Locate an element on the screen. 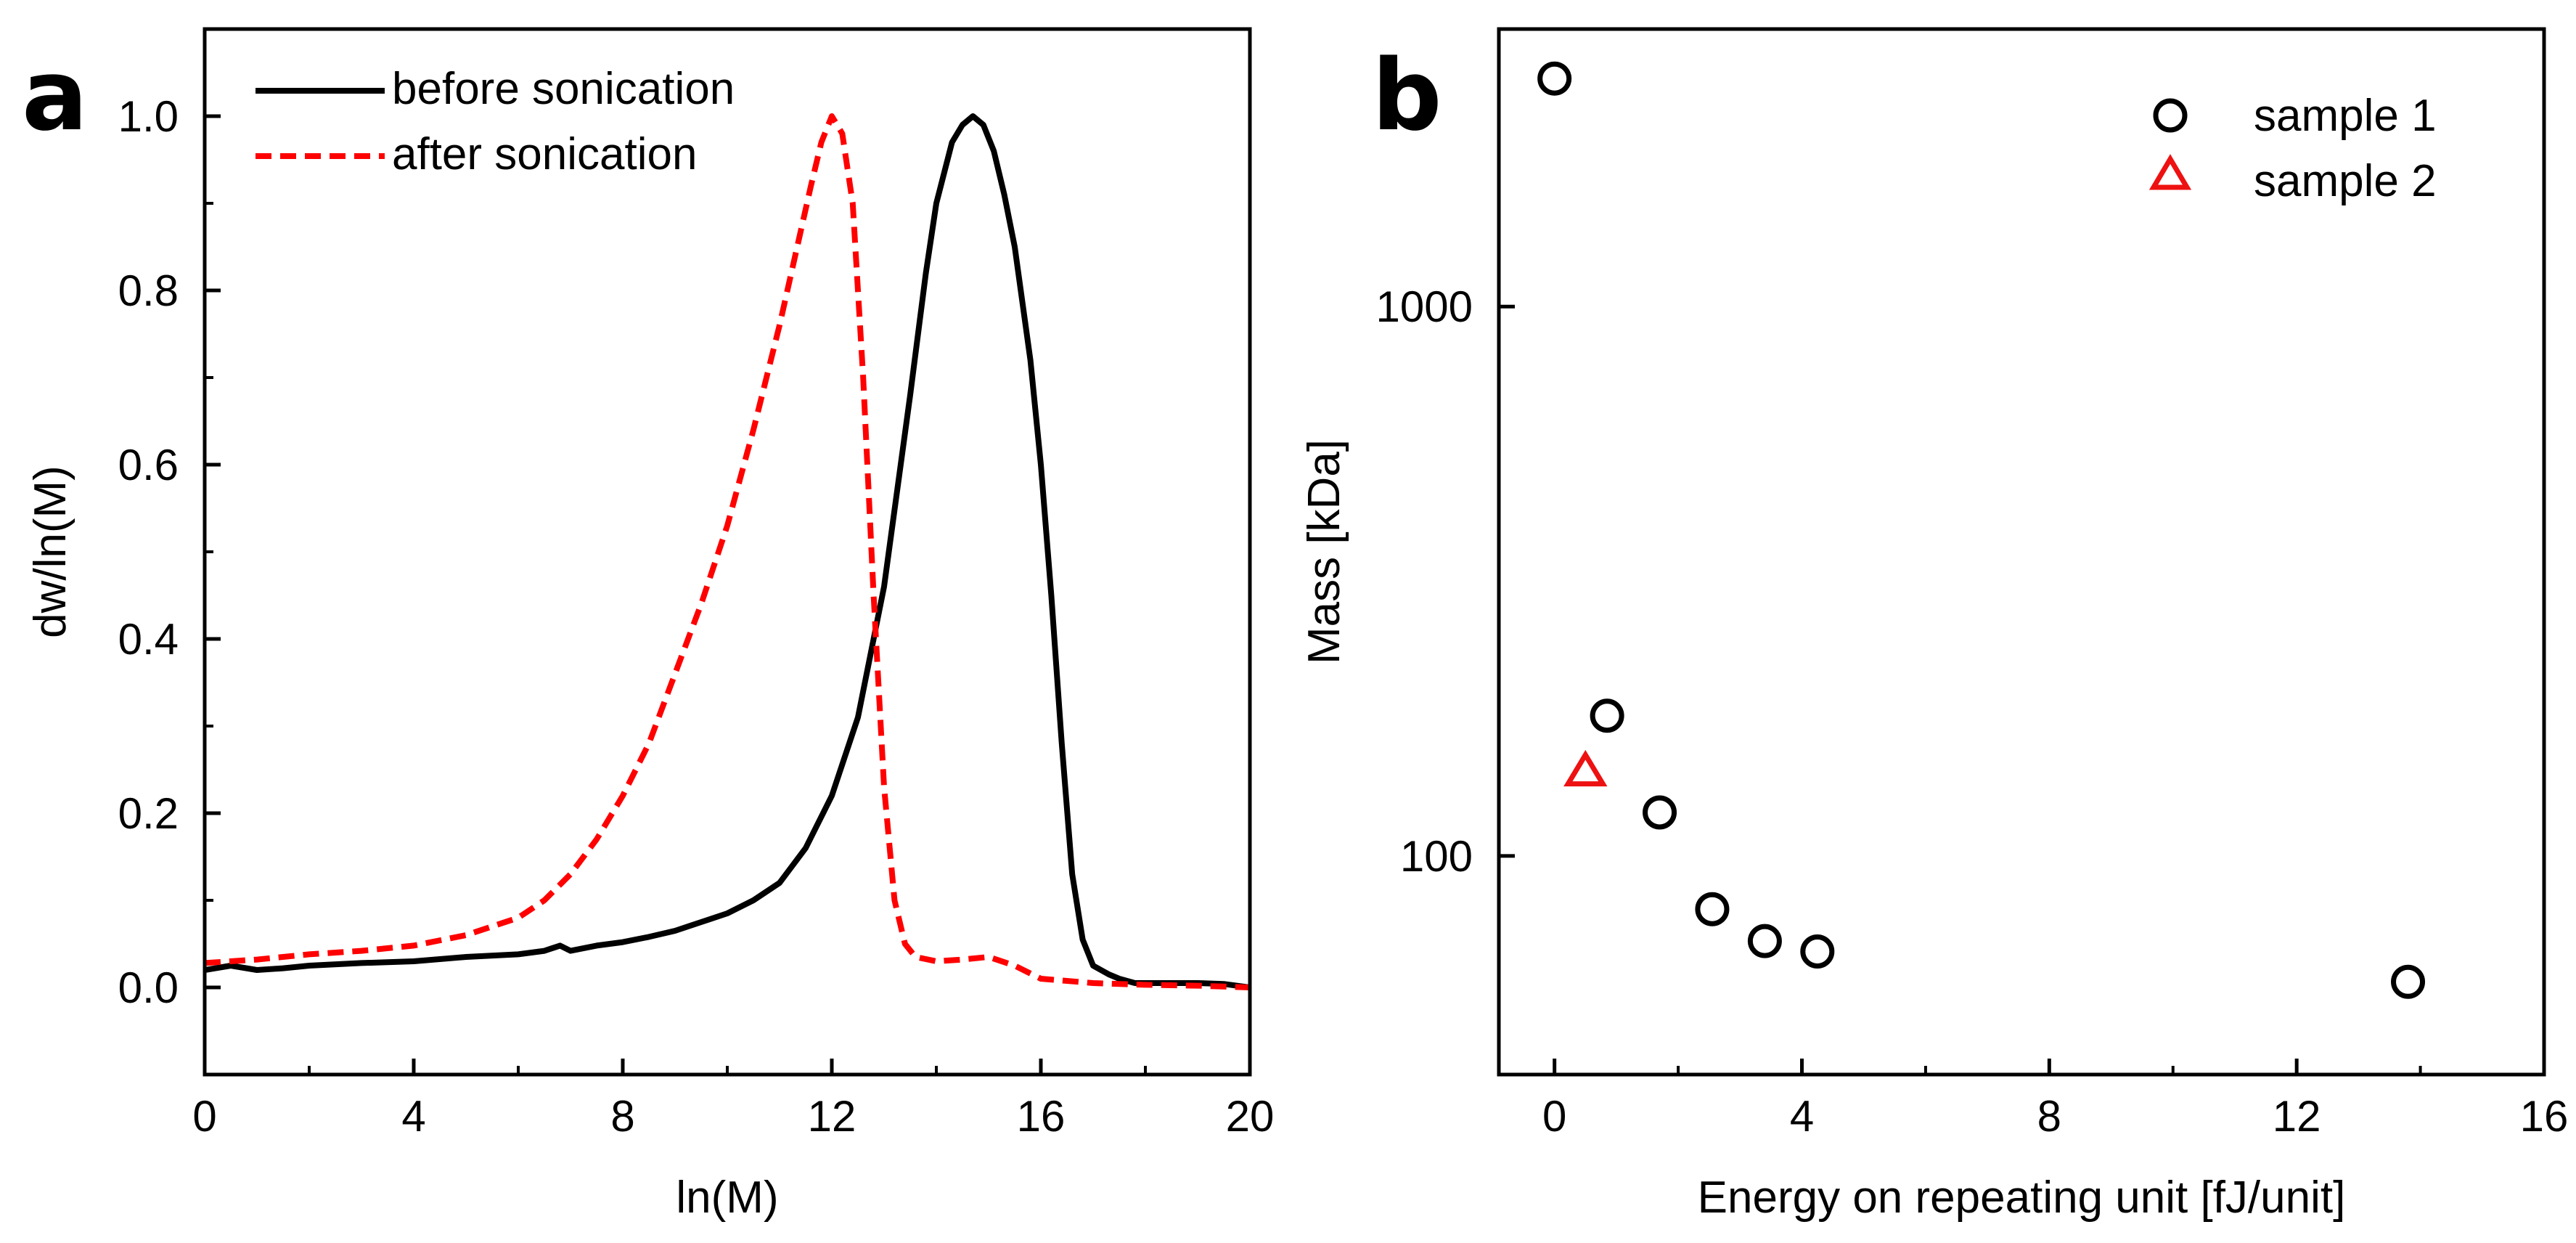 This screenshot has width=2576, height=1243. panel-b-y-axis-label: Mass [kDa] is located at coordinates (1324, 551).